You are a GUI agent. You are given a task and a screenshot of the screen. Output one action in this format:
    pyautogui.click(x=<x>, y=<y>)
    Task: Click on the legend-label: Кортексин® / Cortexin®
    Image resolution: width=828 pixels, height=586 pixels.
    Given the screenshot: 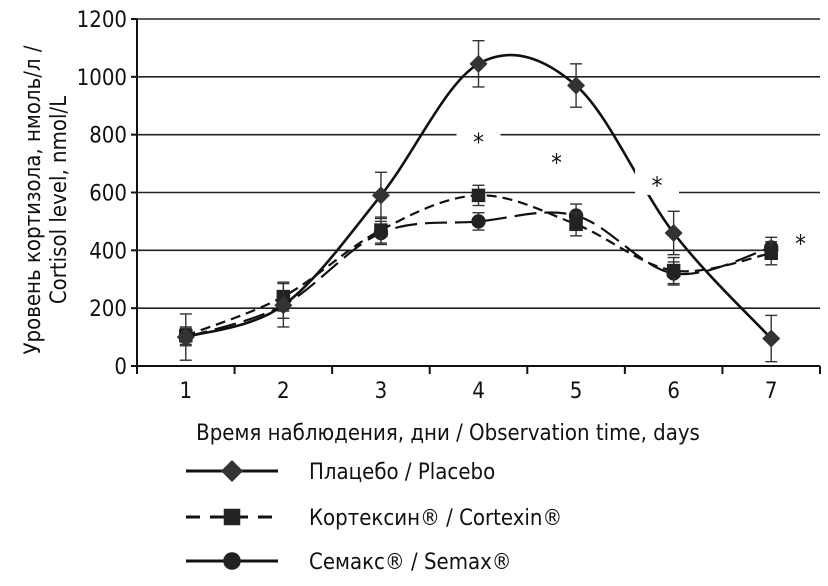 What is the action you would take?
    pyautogui.click(x=435, y=518)
    